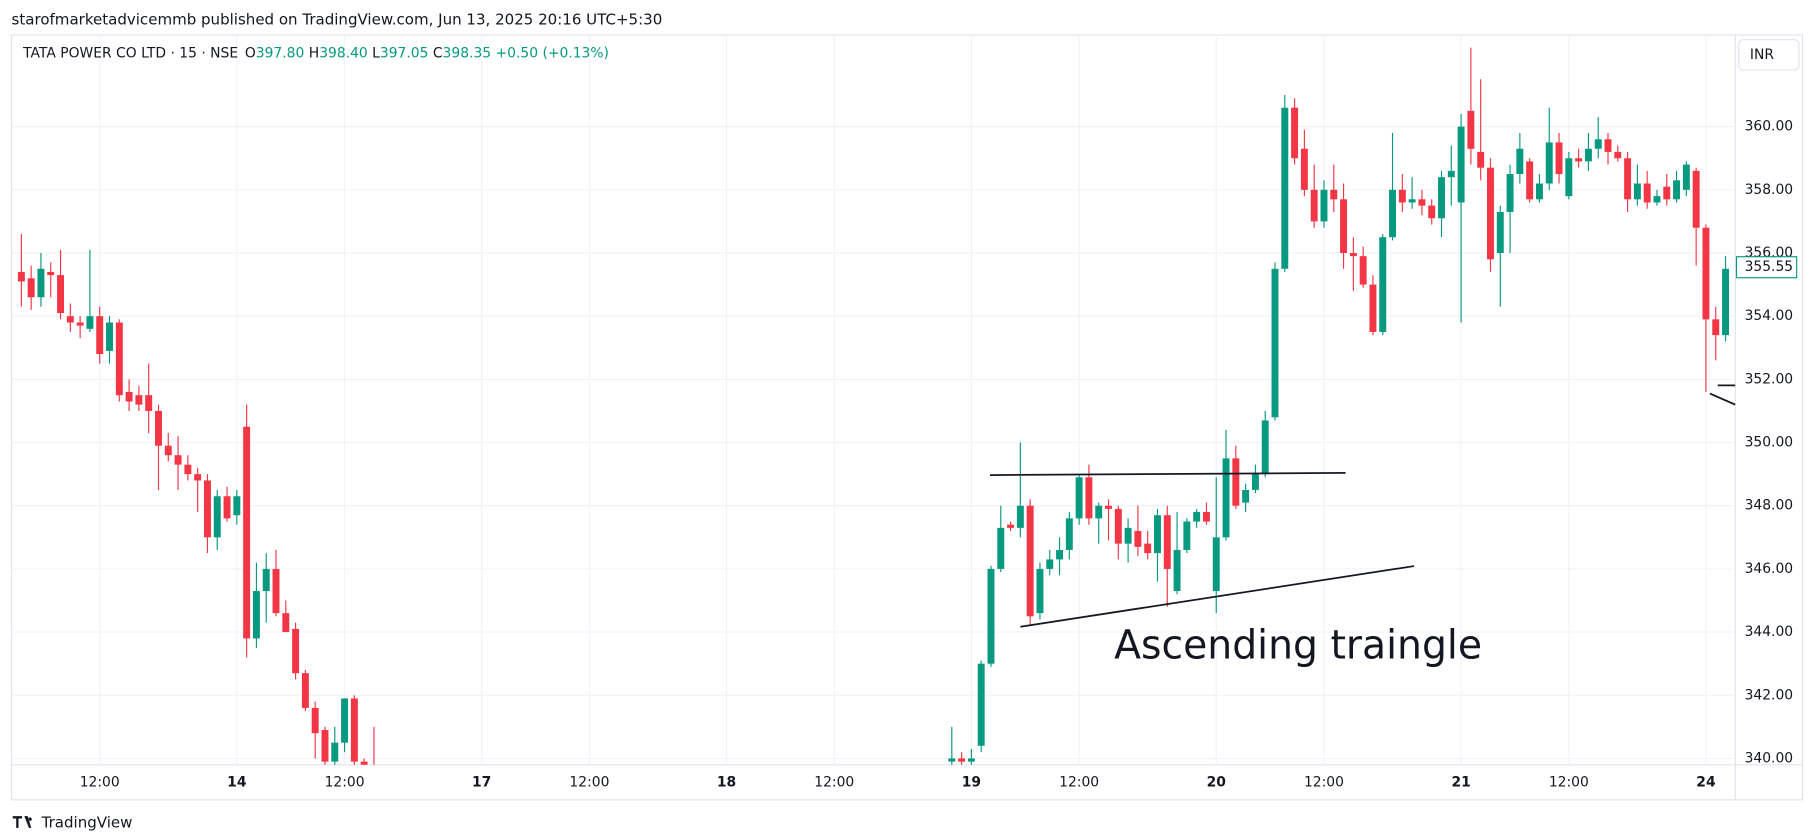 The height and width of the screenshot is (836, 1814). Describe the element at coordinates (467, 54) in the screenshot. I see `legend-close: 398.35` at that location.